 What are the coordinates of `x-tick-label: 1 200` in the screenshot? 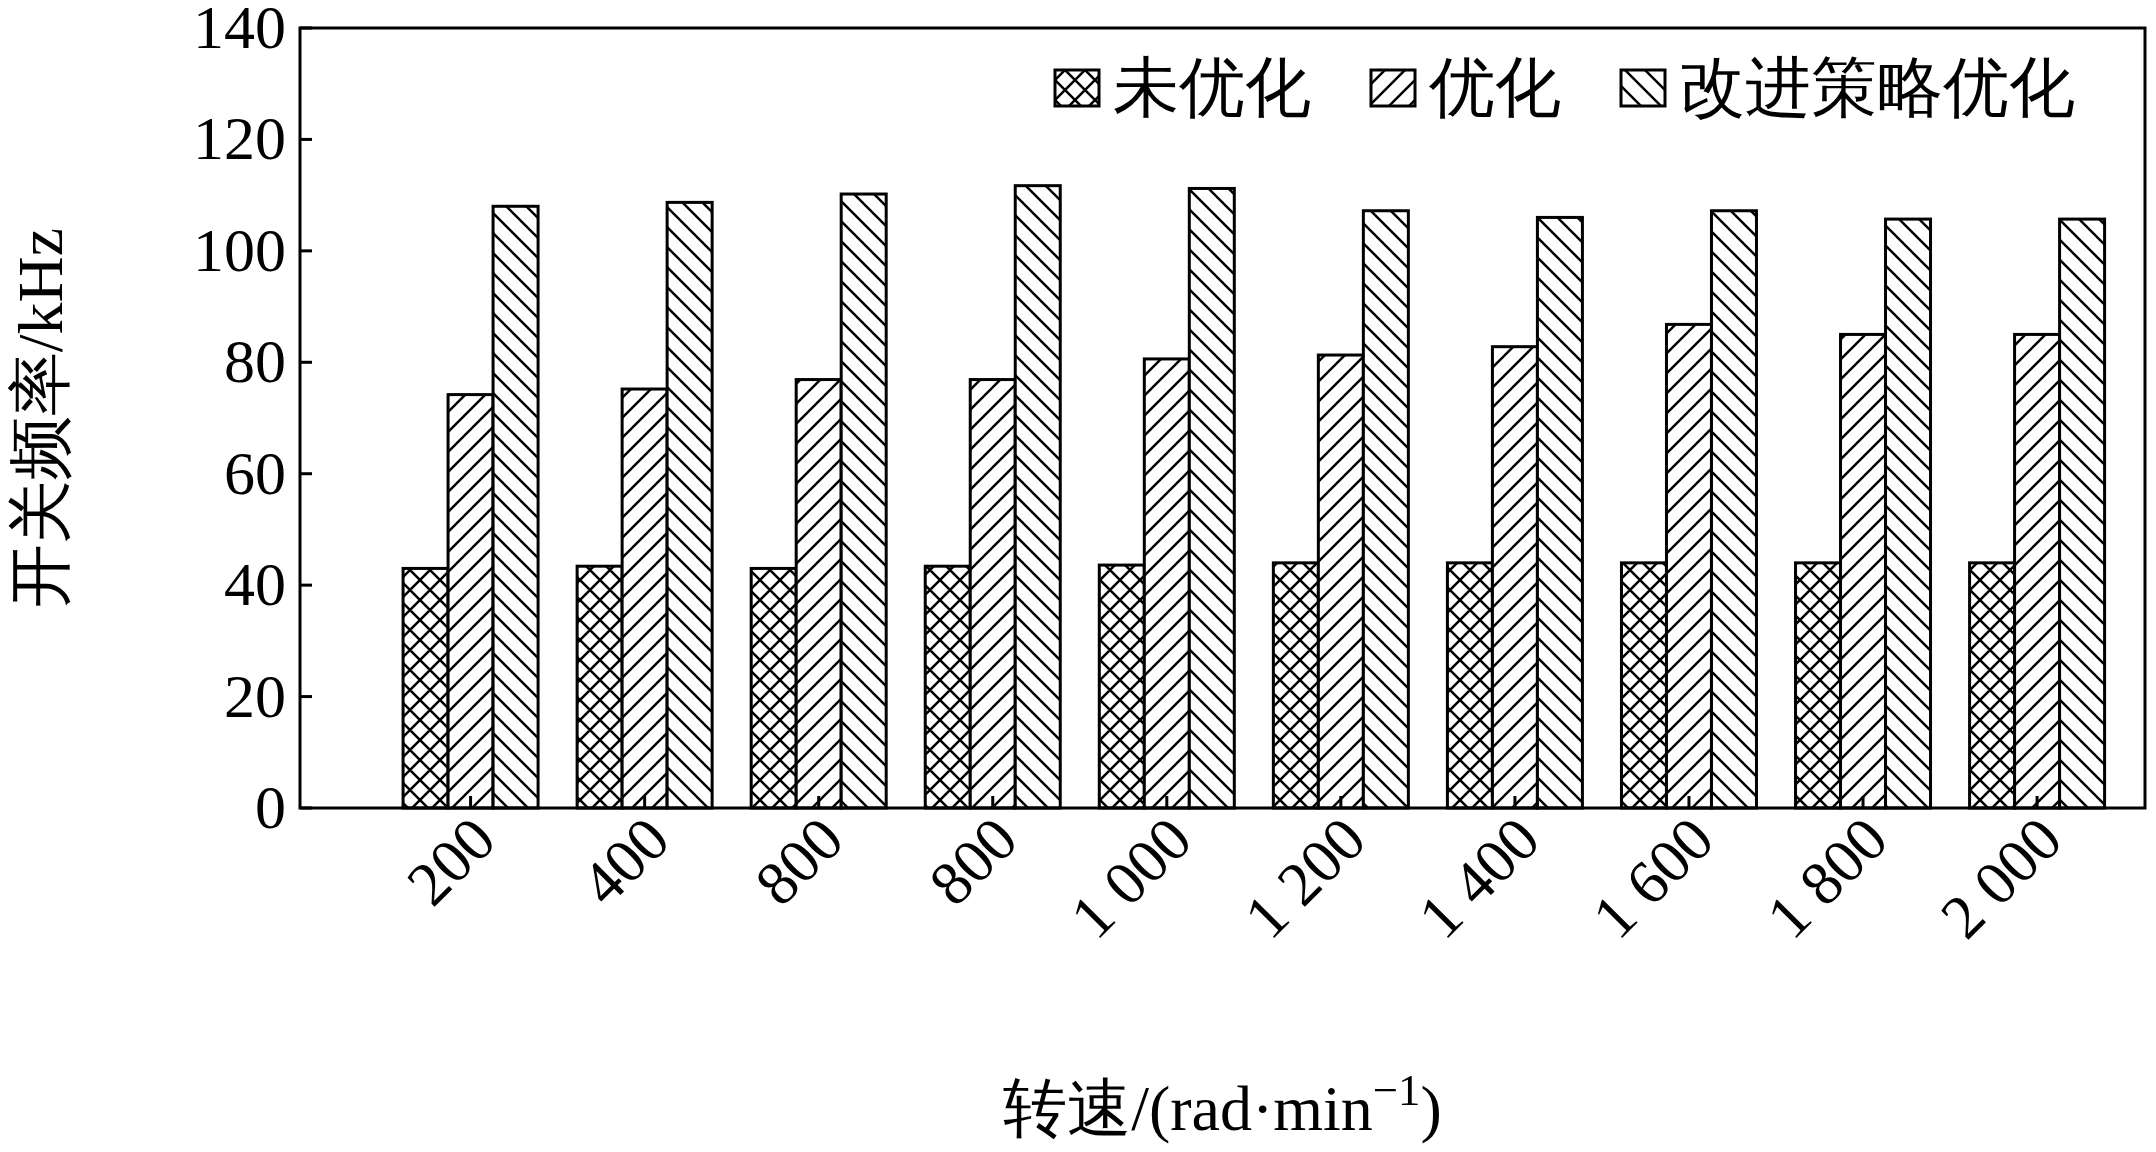 It's located at (1305, 877).